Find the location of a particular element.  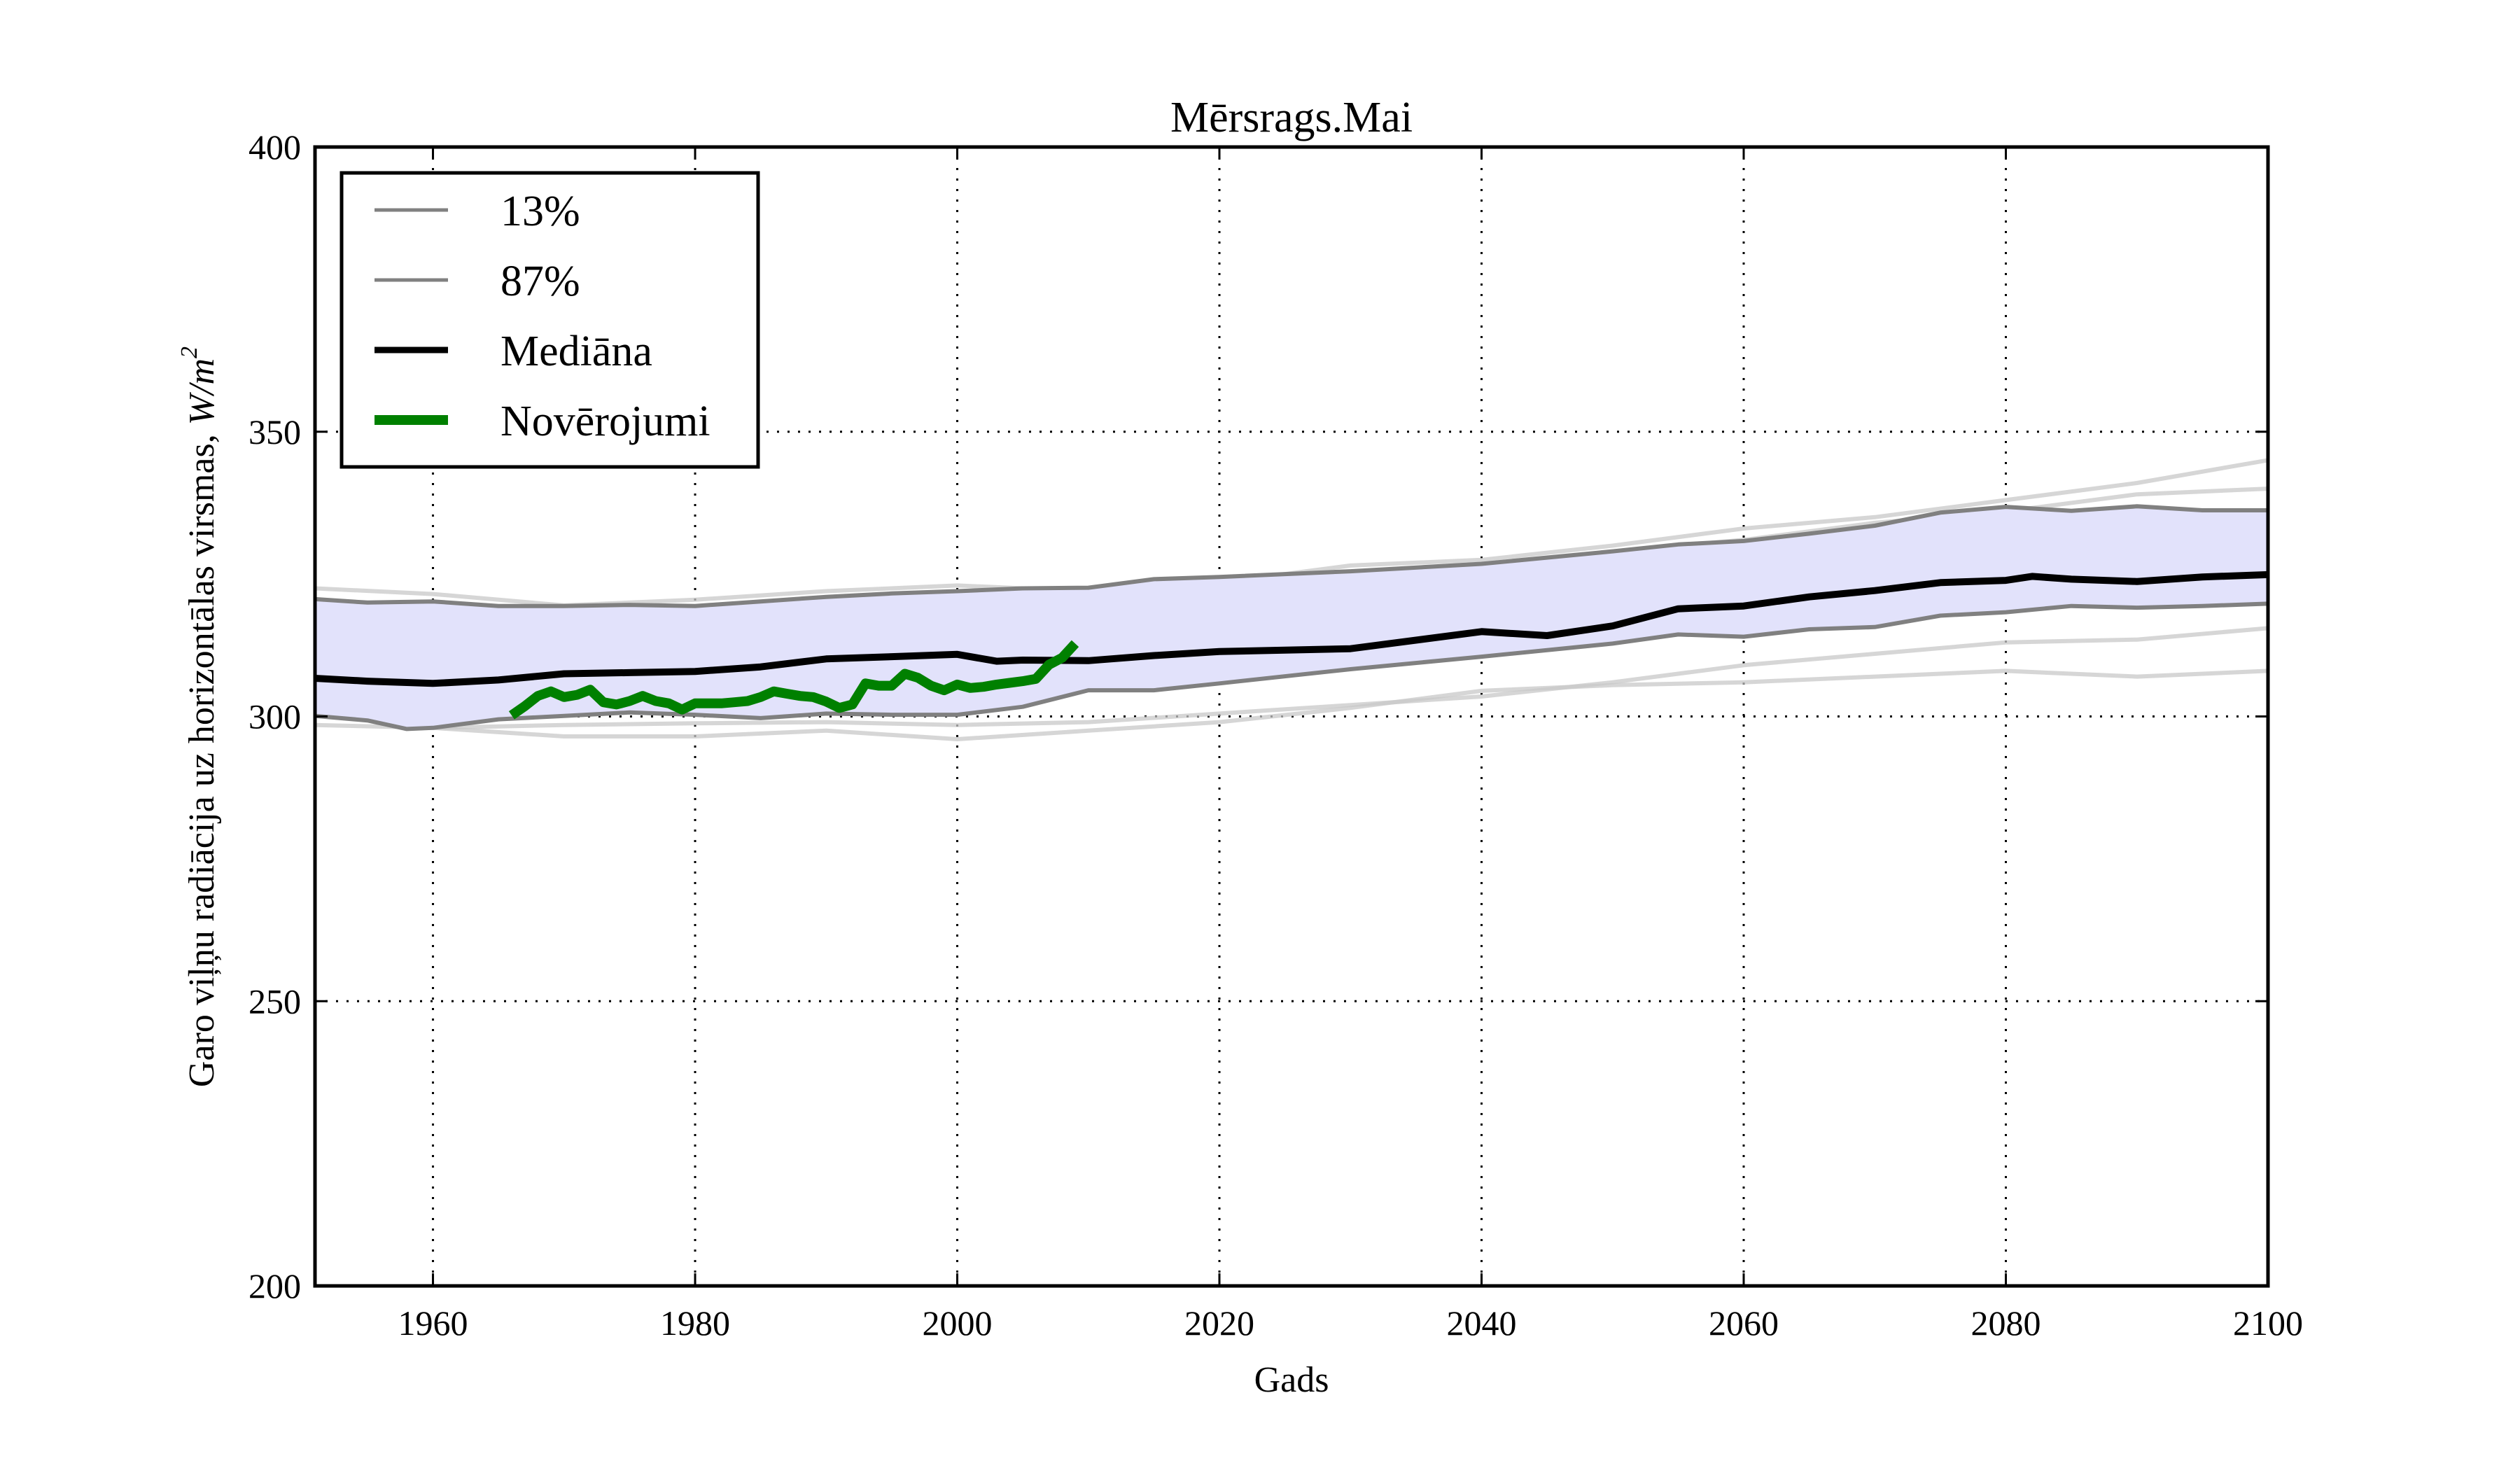

x-tick-label: 1980 is located at coordinates (695, 1323).